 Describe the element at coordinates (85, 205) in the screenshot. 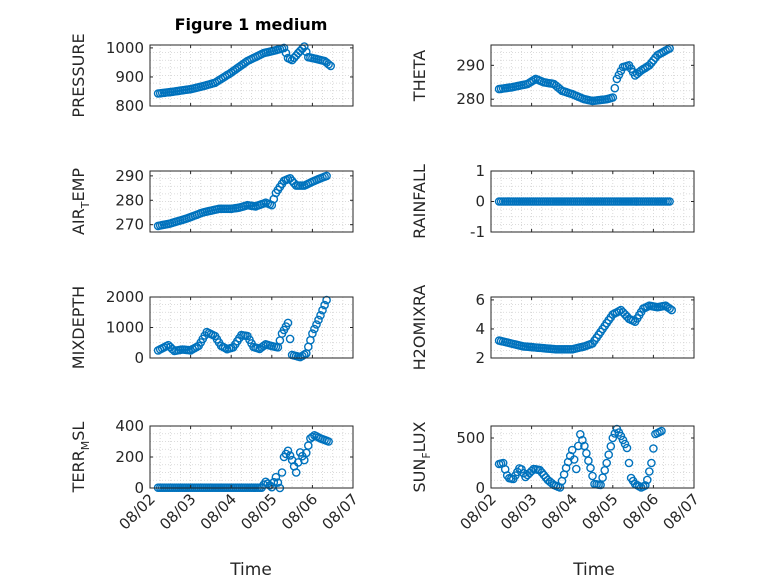

I see `y-axis-label-subscript: T` at that location.